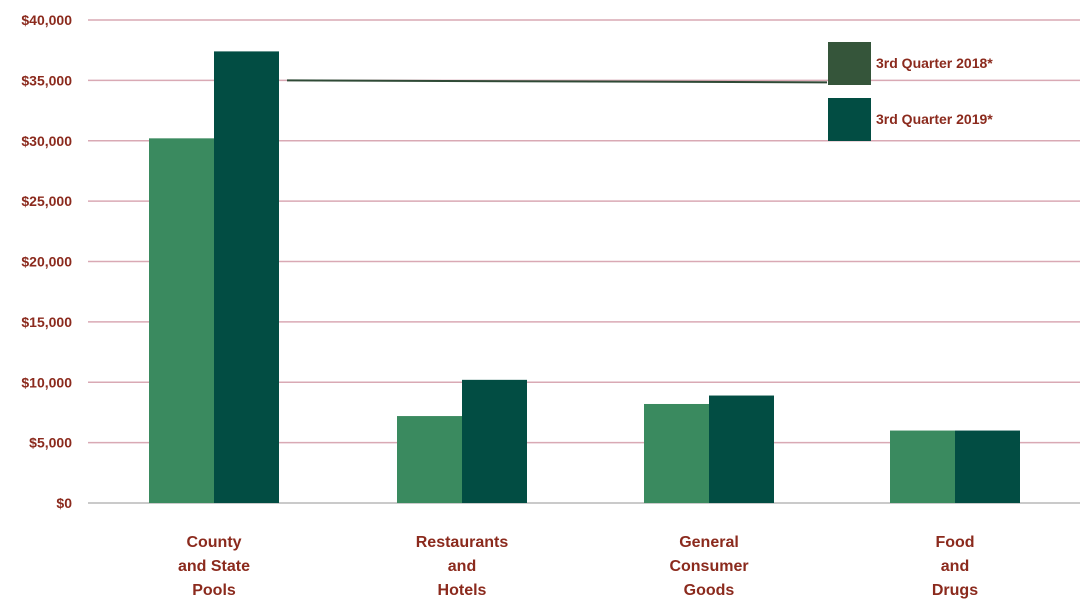 This screenshot has height=606, width=1086. Describe the element at coordinates (462, 590) in the screenshot. I see `x-category-label-line: Hotels` at that location.